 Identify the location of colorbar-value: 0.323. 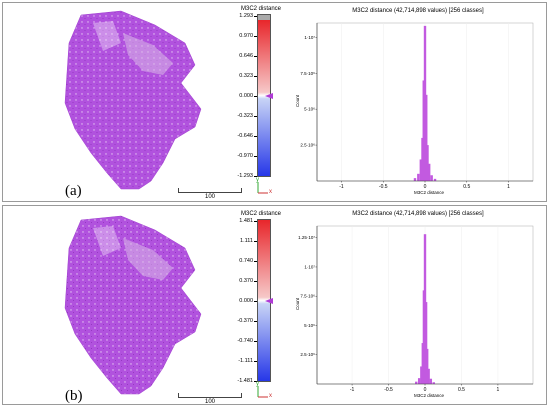
(246, 76).